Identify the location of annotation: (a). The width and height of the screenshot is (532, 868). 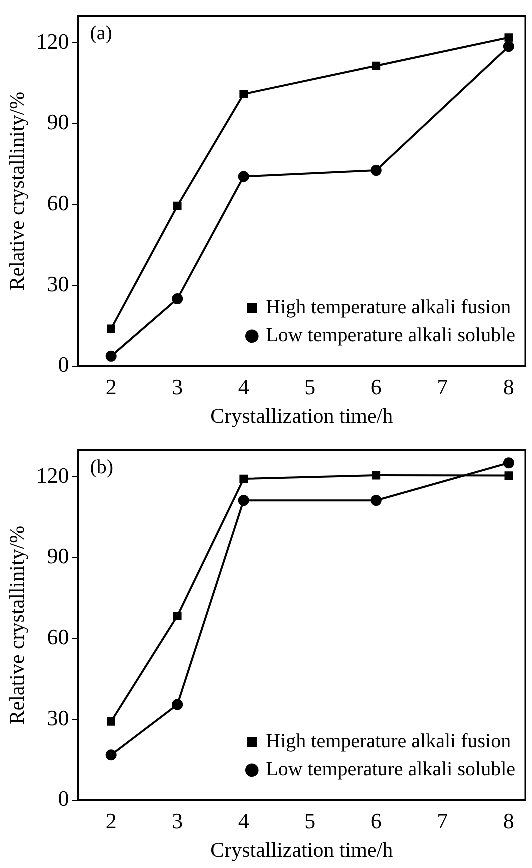
(101, 33).